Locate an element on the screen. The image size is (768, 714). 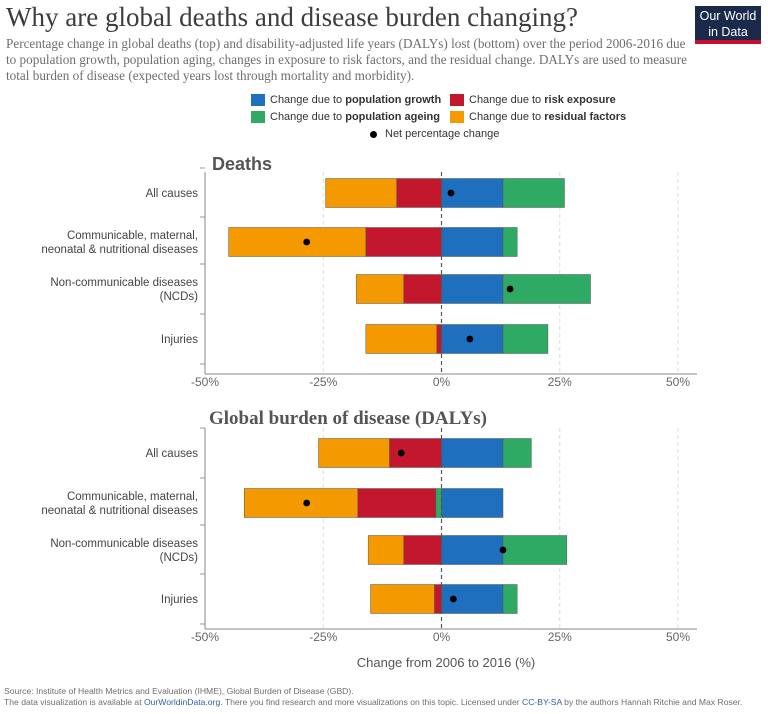
dalys-bar-injuries-risk is located at coordinates (438, 599).